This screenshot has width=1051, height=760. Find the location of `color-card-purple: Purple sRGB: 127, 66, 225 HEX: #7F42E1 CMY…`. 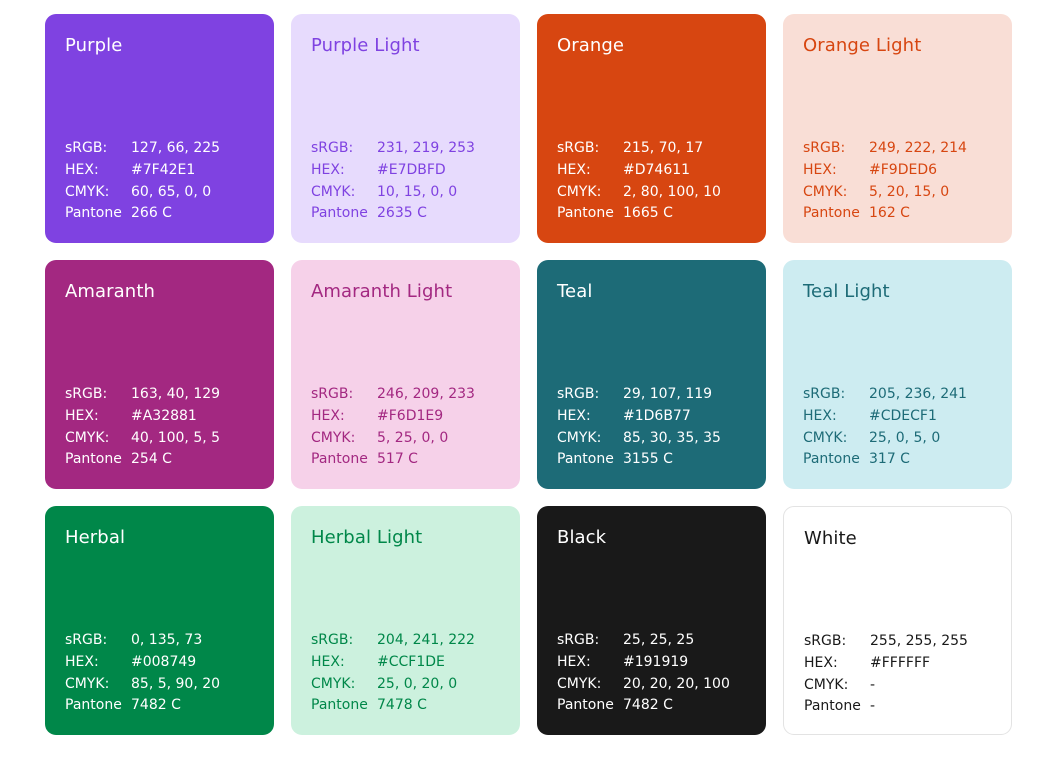

color-card-purple: Purple sRGB: 127, 66, 225 HEX: #7F42E1 CMY… is located at coordinates (159, 128).